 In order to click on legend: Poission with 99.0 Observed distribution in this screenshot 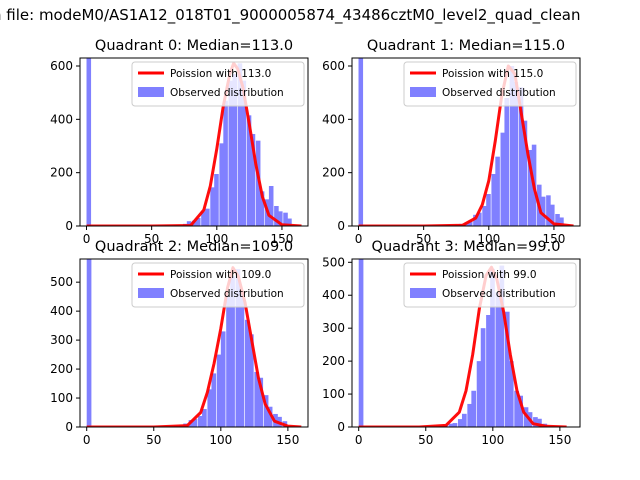, I will do `click(490, 285)`.